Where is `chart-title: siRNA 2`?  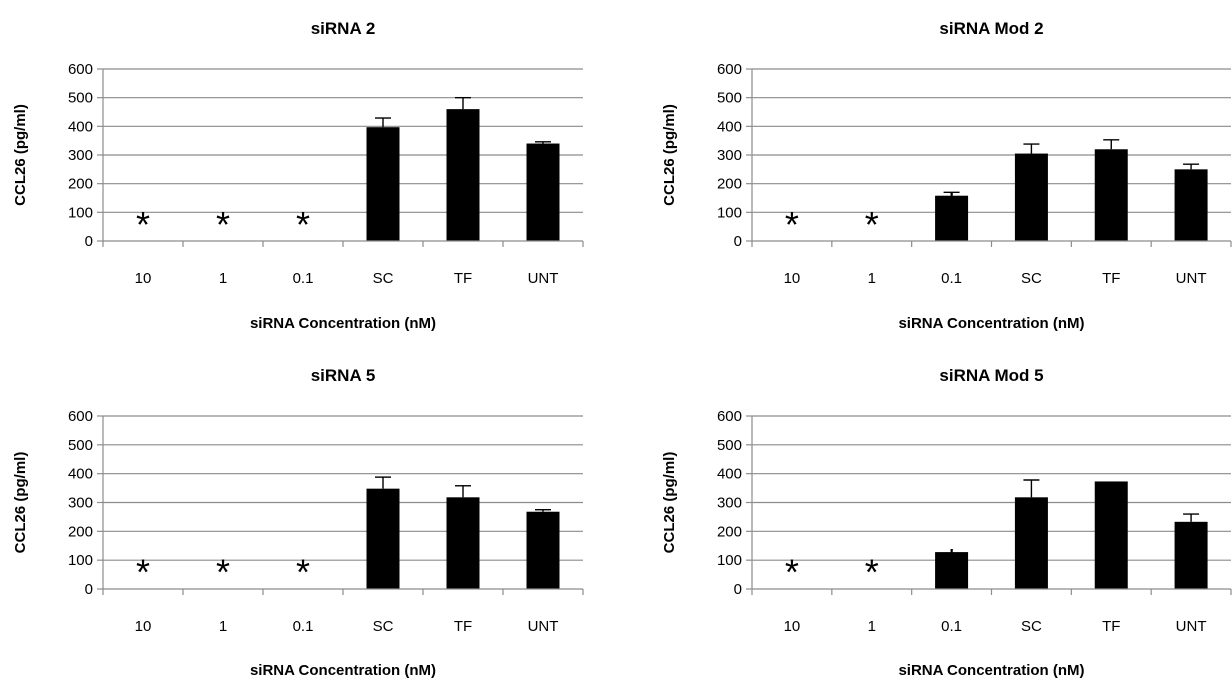
chart-title: siRNA 2 is located at coordinates (343, 28).